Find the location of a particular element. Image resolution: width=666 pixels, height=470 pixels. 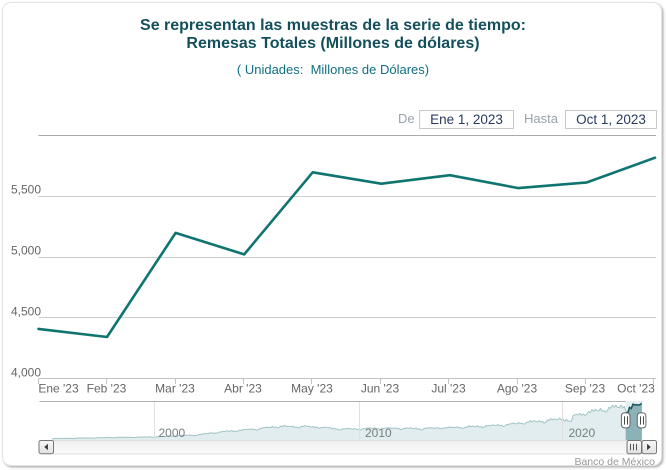

svg-text: Ago '23 is located at coordinates (517, 389).